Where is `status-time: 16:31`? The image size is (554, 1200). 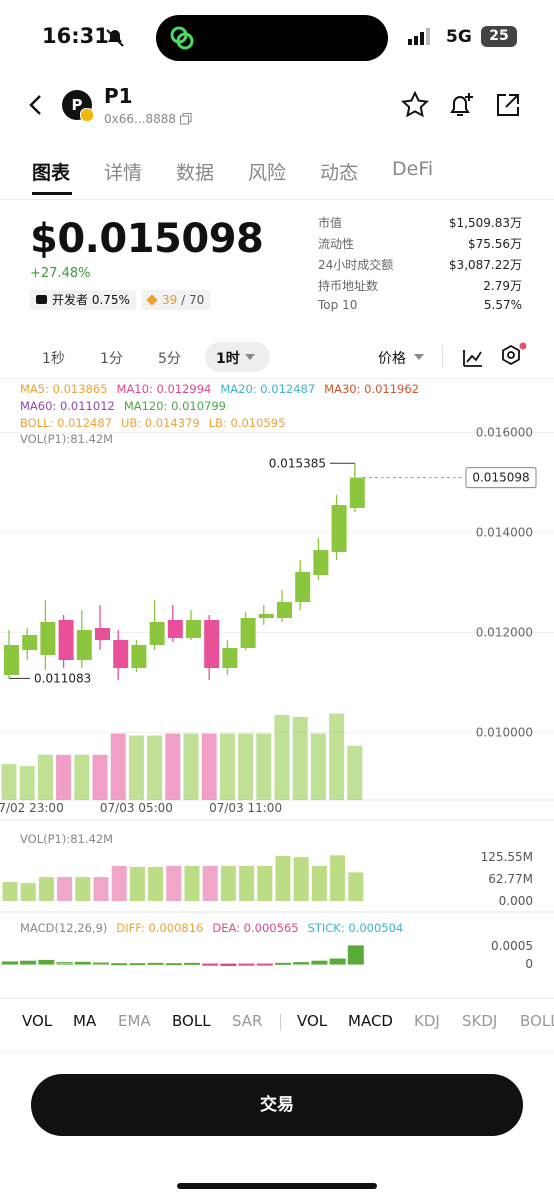 status-time: 16:31 is located at coordinates (75, 36).